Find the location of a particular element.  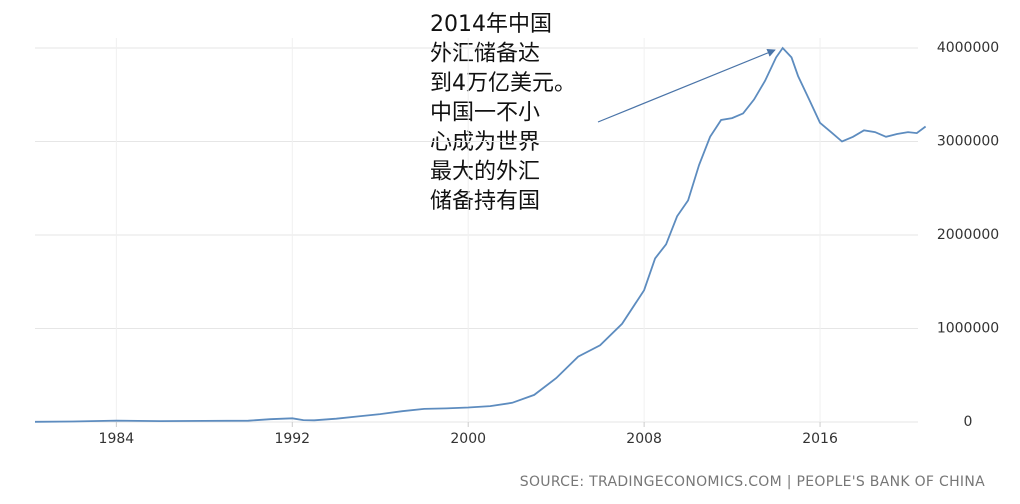

x-tick-label: 2016 is located at coordinates (820, 439).